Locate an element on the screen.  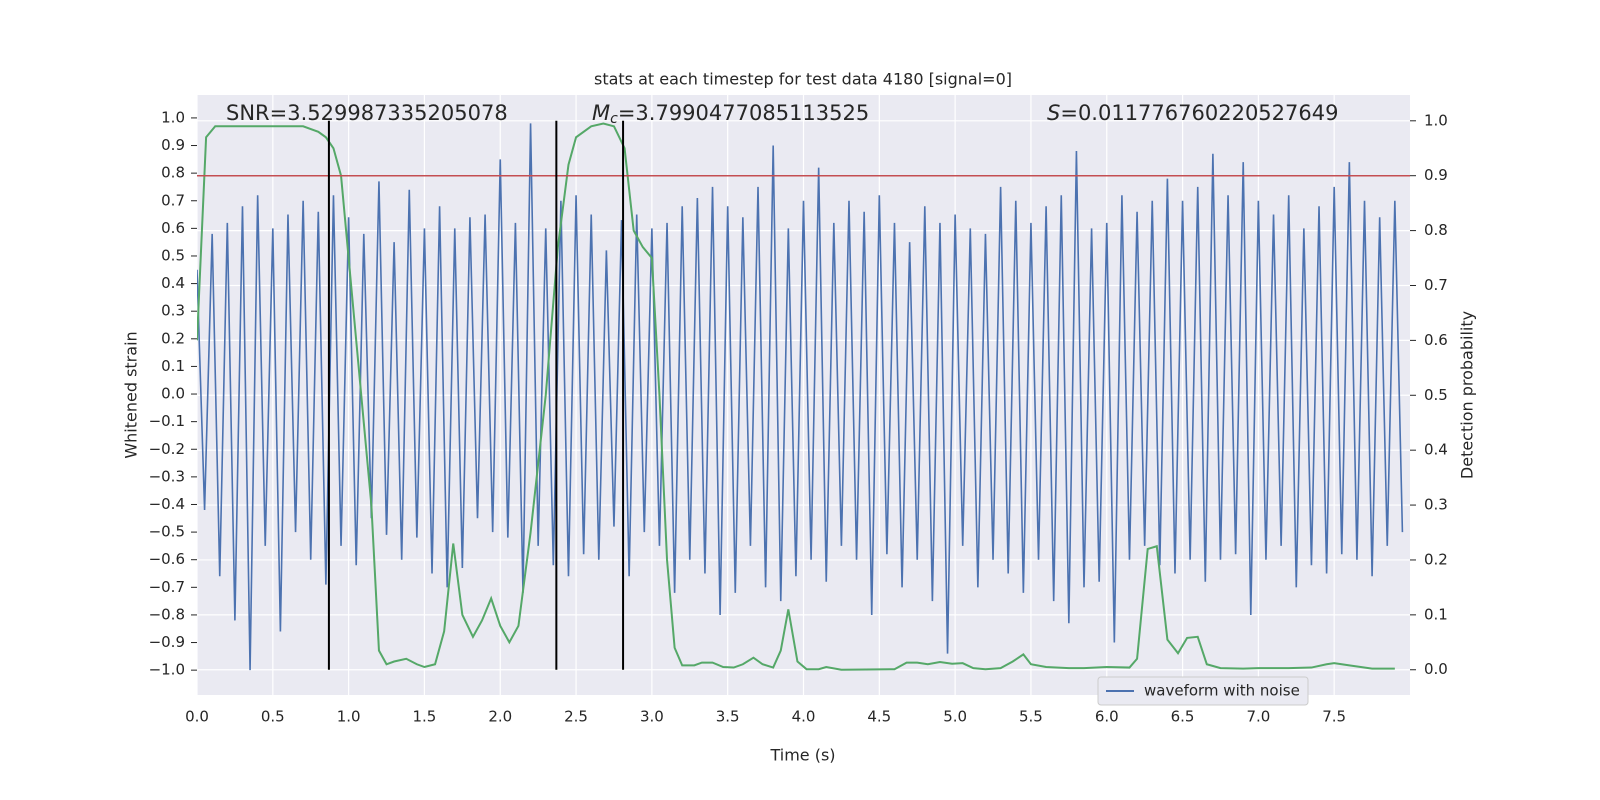
legend-label: waveform with noise is located at coordinates (1222, 691).